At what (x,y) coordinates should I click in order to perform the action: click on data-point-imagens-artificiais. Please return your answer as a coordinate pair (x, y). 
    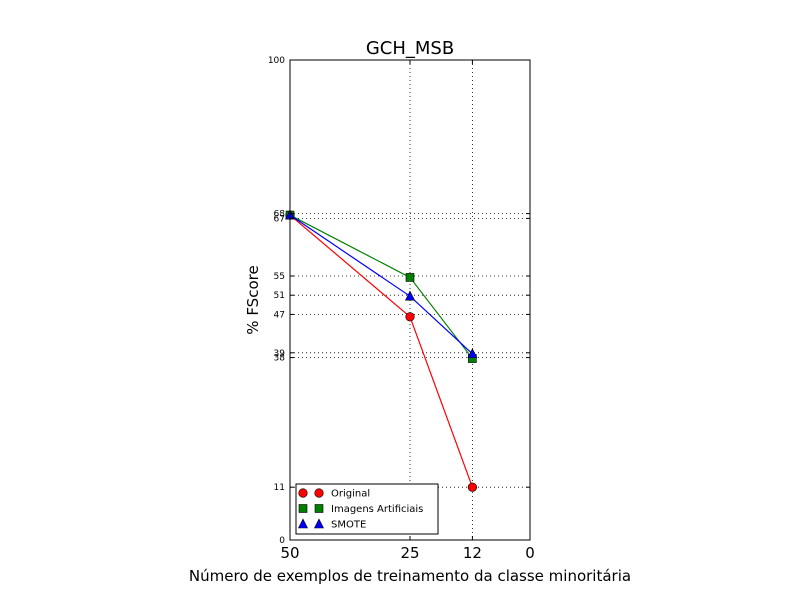
    Looking at the image, I should click on (410, 277).